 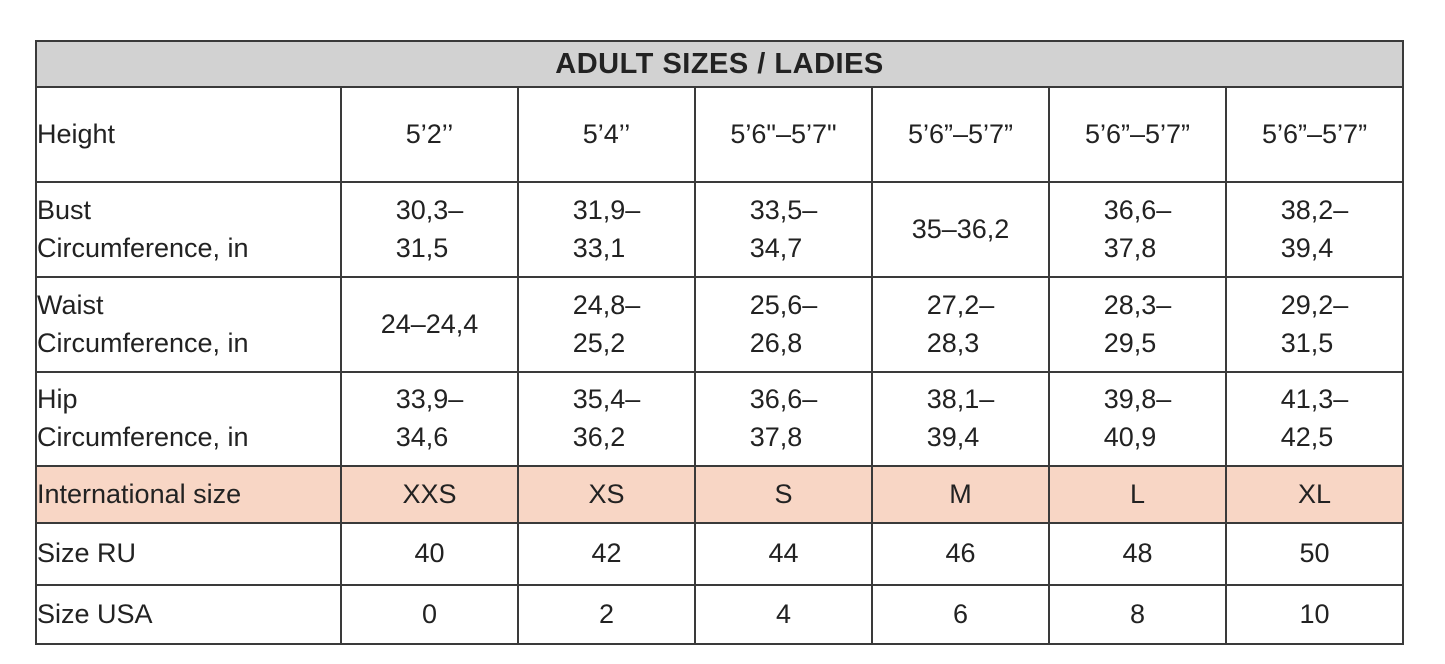 I want to click on hip-cell-xxs: 33,9– 34,6, so click(x=429, y=419).